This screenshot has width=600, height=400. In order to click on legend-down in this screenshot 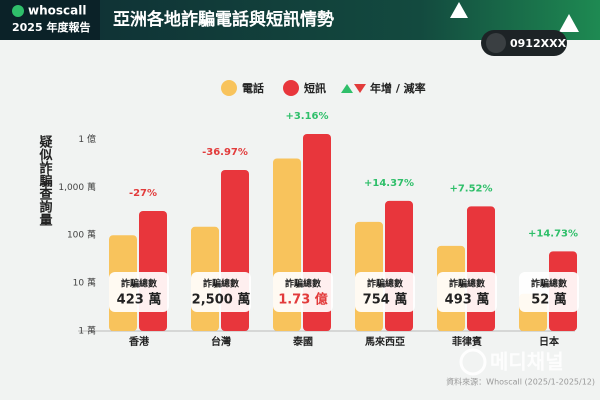, I will do `click(360, 88)`.